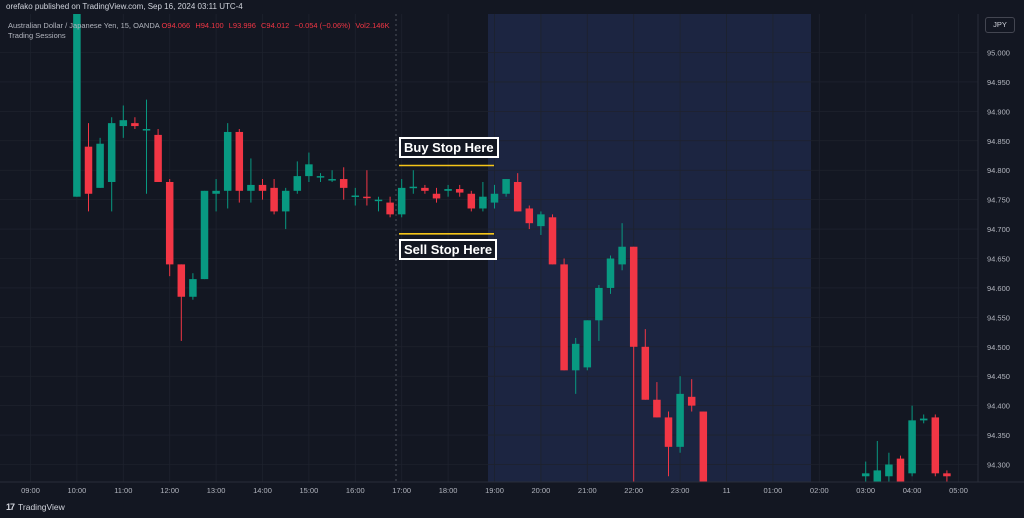 The image size is (1024, 518). What do you see at coordinates (123, 490) in the screenshot?
I see `time-tick-label: 11:00` at bounding box center [123, 490].